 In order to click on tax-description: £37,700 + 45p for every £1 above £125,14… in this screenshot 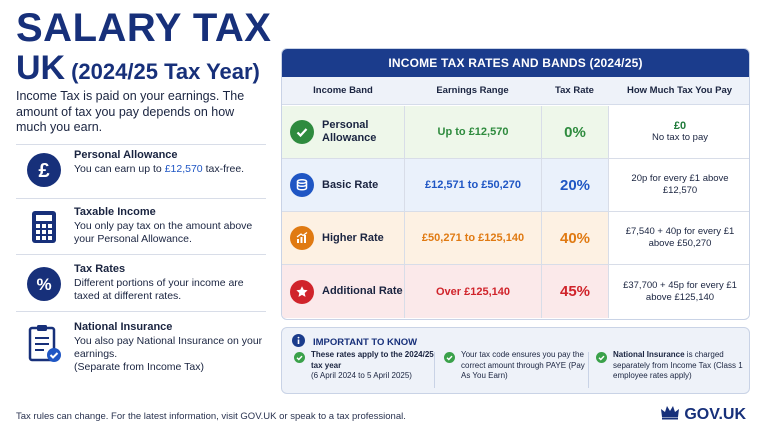, I will do `click(680, 291)`.